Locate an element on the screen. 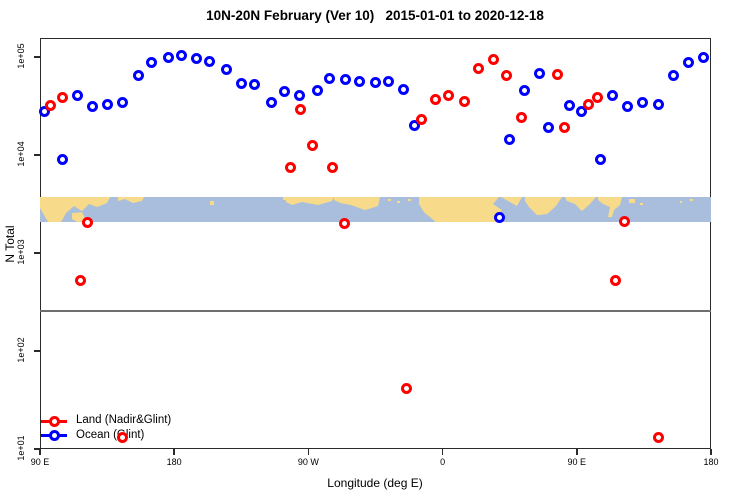 The height and width of the screenshot is (500, 750). x-tick-label: 90 W is located at coordinates (308, 462).